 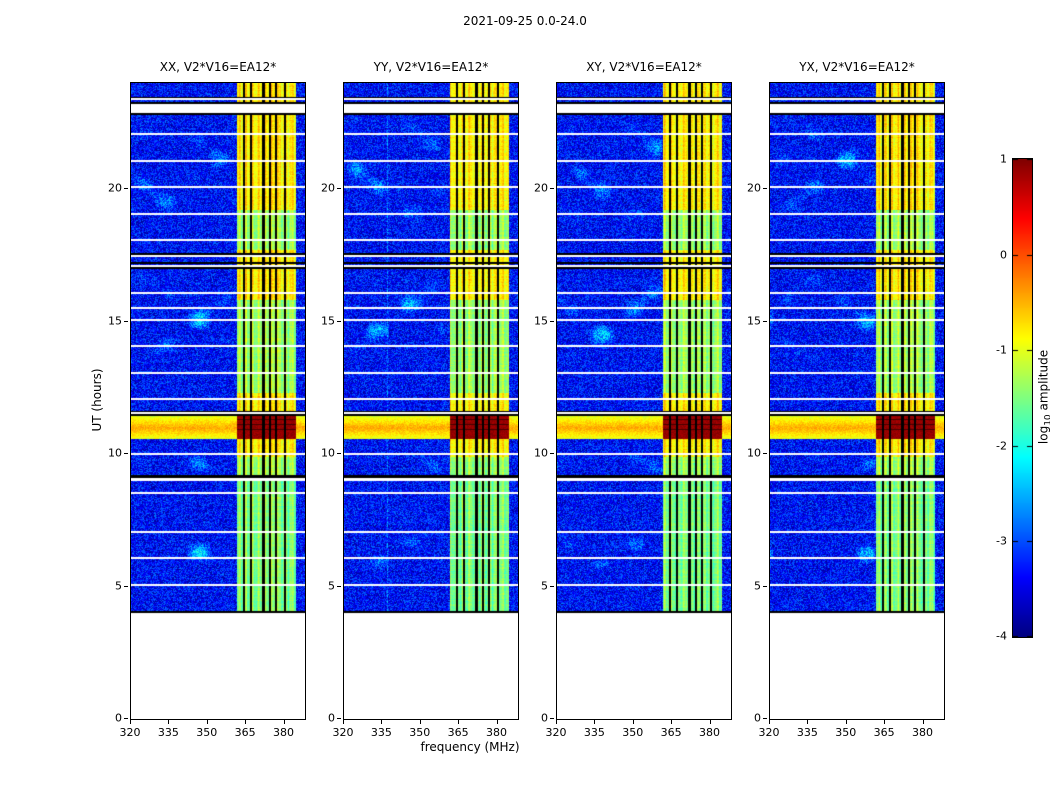 What do you see at coordinates (97, 400) in the screenshot?
I see `y-axis-label: UT (hours)` at bounding box center [97, 400].